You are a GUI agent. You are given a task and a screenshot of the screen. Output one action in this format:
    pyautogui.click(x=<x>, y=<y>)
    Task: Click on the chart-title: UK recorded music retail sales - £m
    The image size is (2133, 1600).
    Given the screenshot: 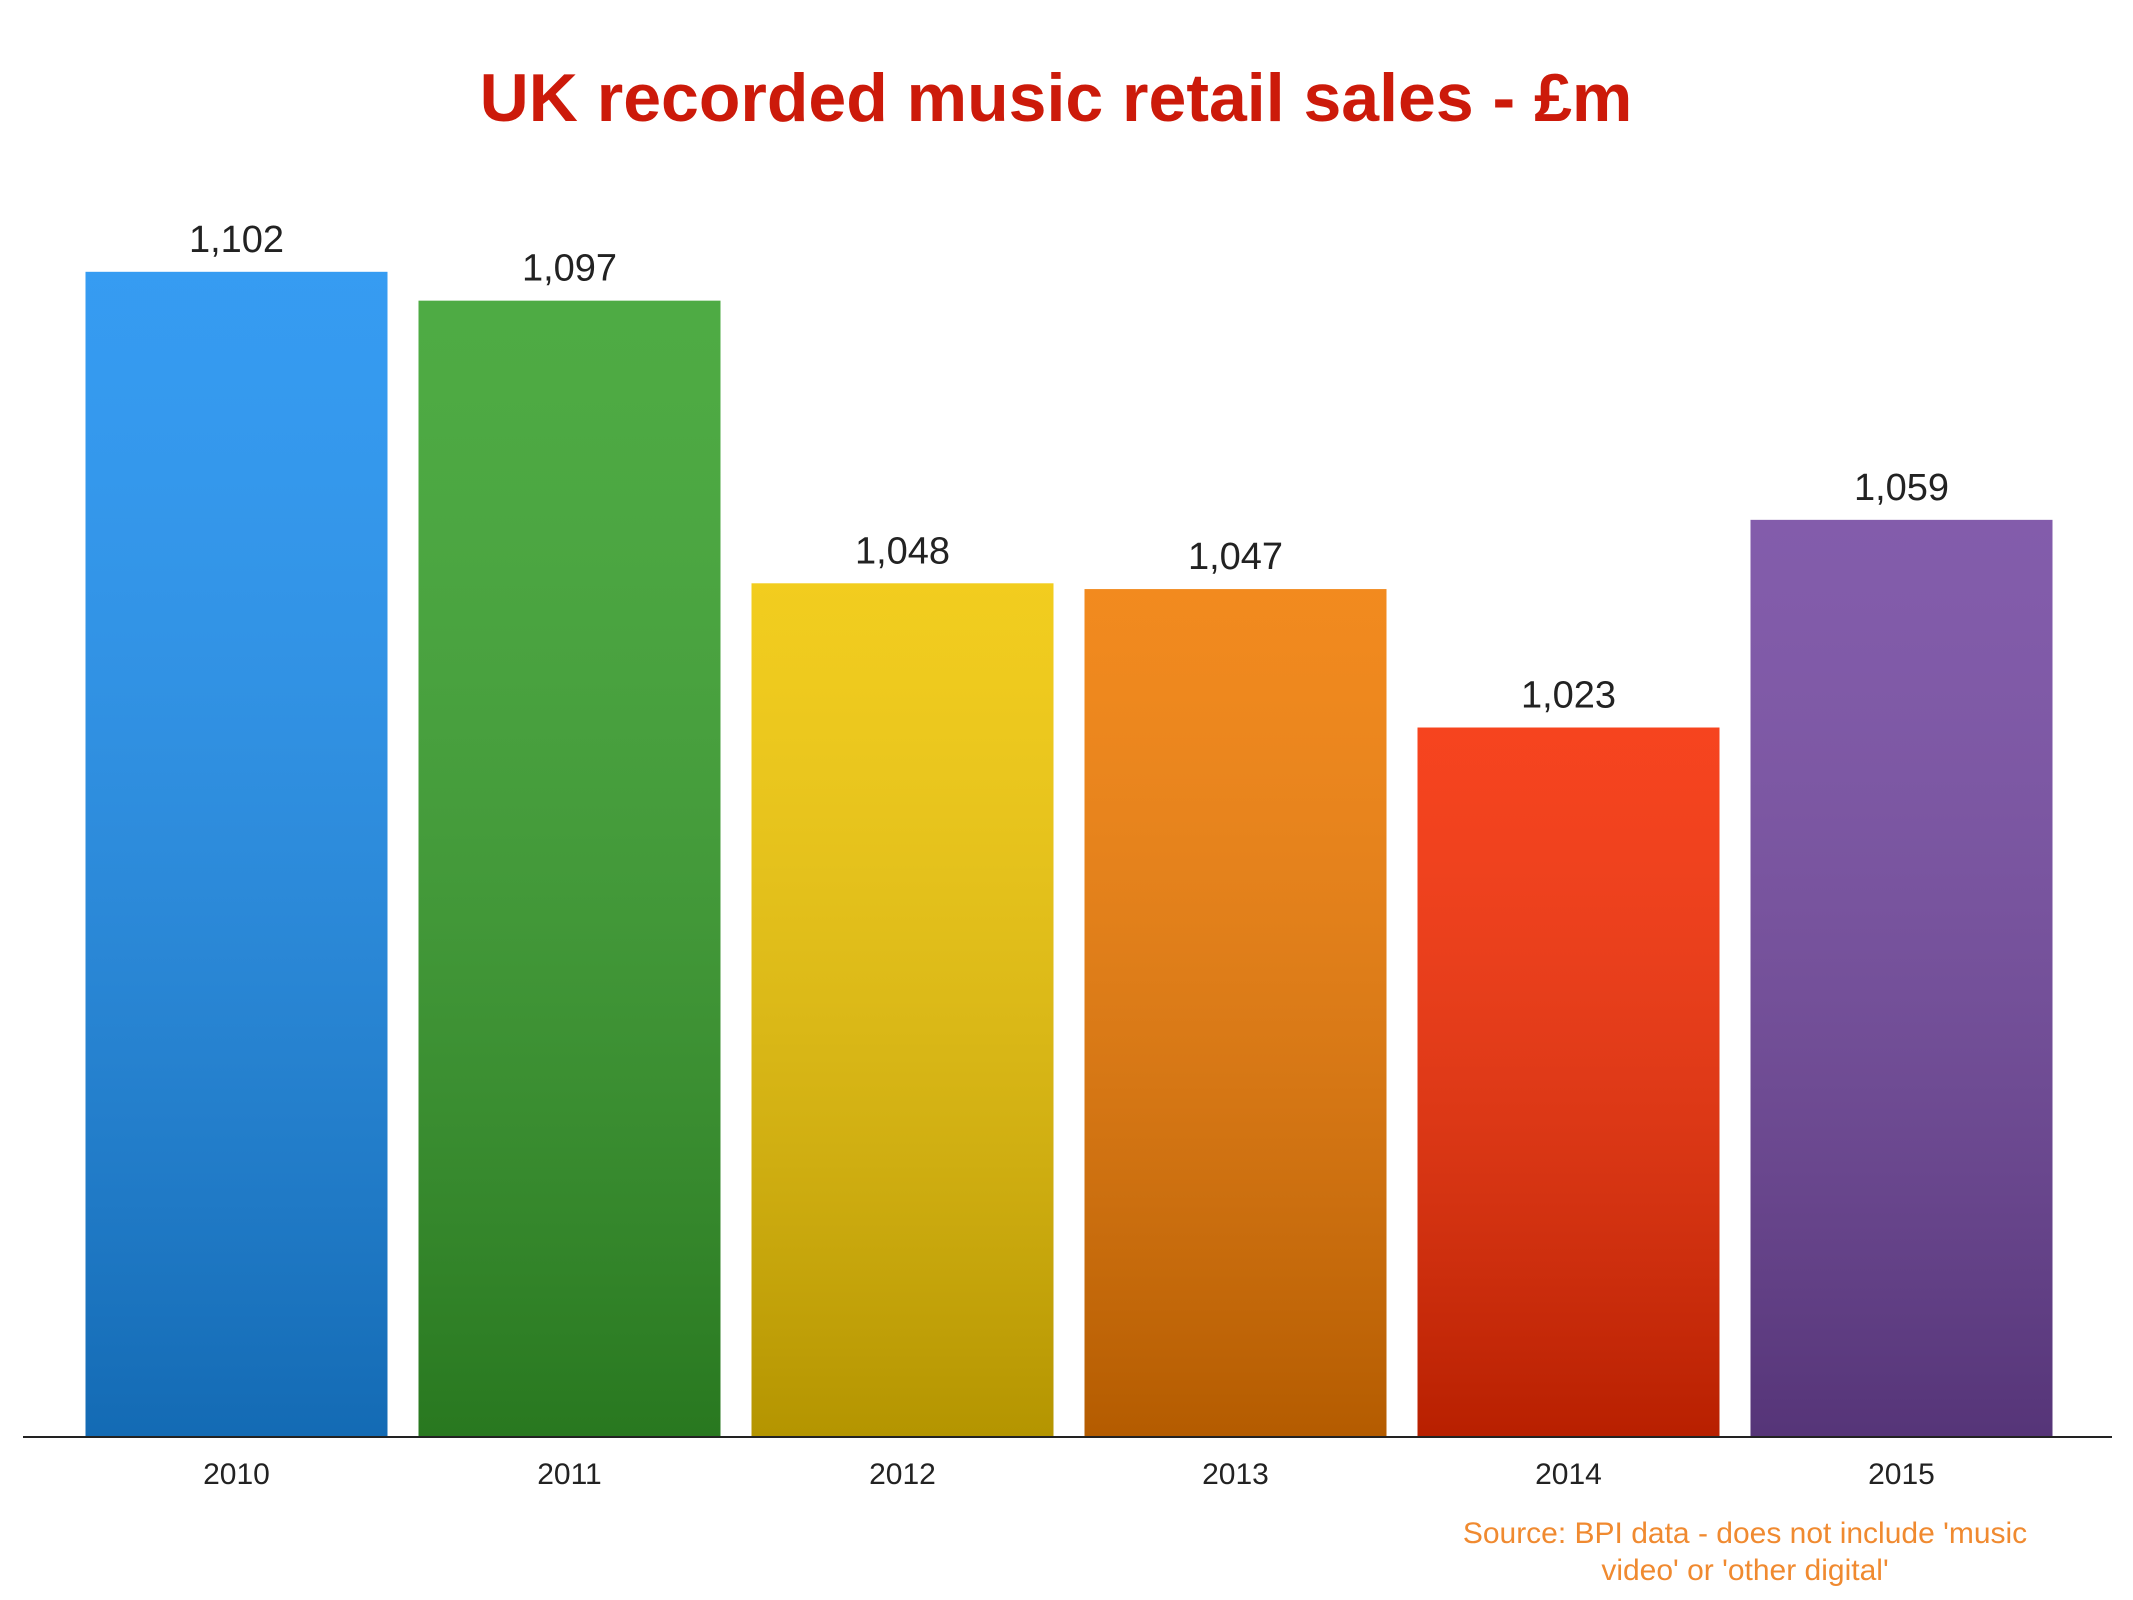 What is the action you would take?
    pyautogui.click(x=1056, y=98)
    